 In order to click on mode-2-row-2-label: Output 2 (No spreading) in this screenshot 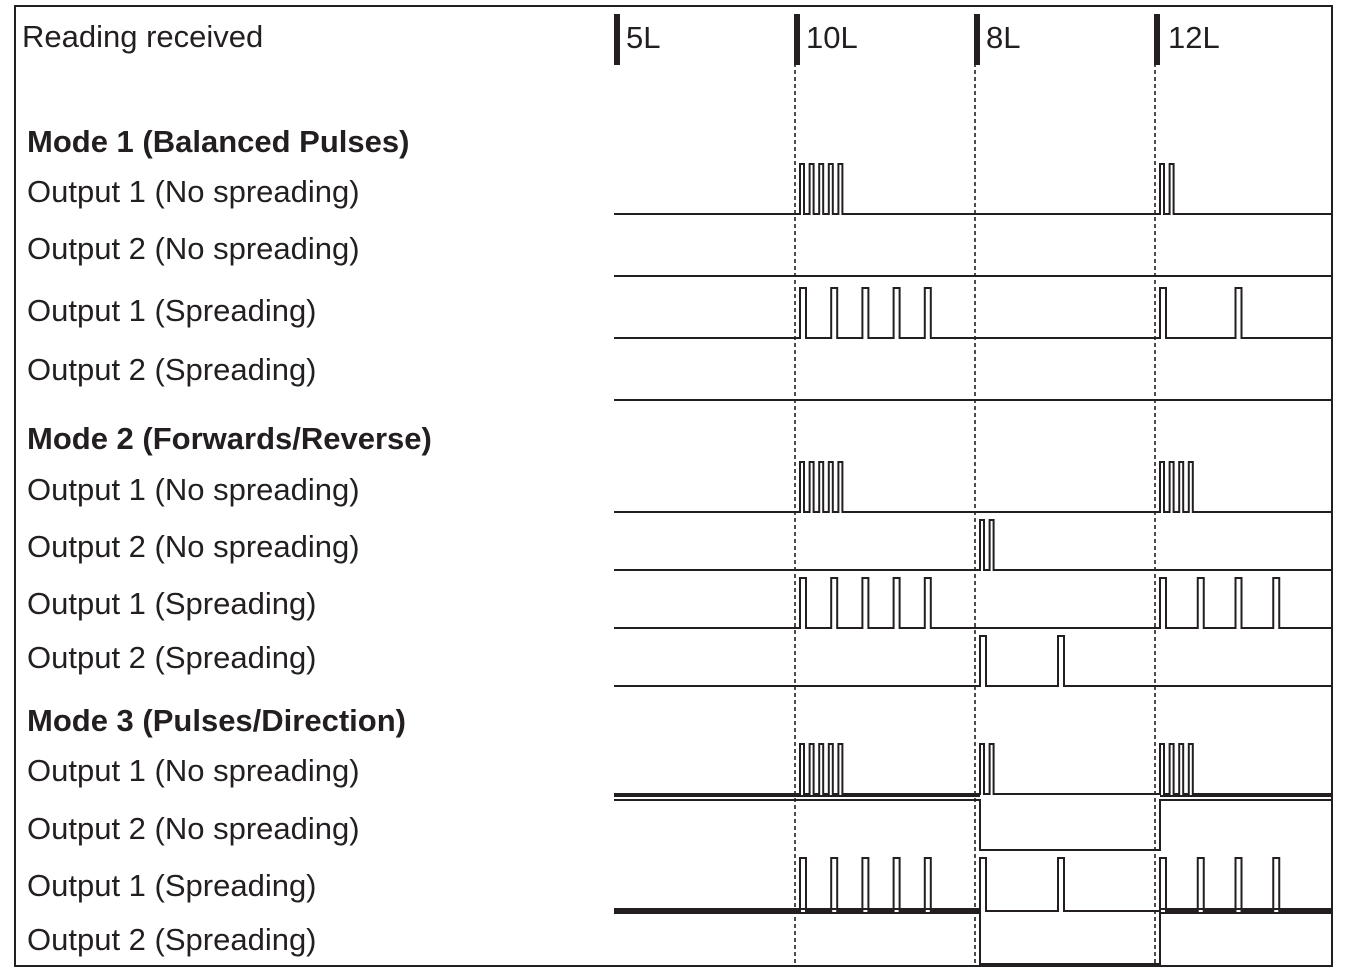, I will do `click(193, 546)`.